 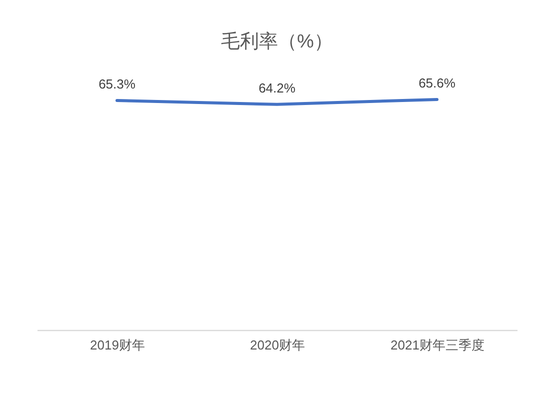 I want to click on x-tick-label: 2021财年三季度, so click(x=437, y=345).